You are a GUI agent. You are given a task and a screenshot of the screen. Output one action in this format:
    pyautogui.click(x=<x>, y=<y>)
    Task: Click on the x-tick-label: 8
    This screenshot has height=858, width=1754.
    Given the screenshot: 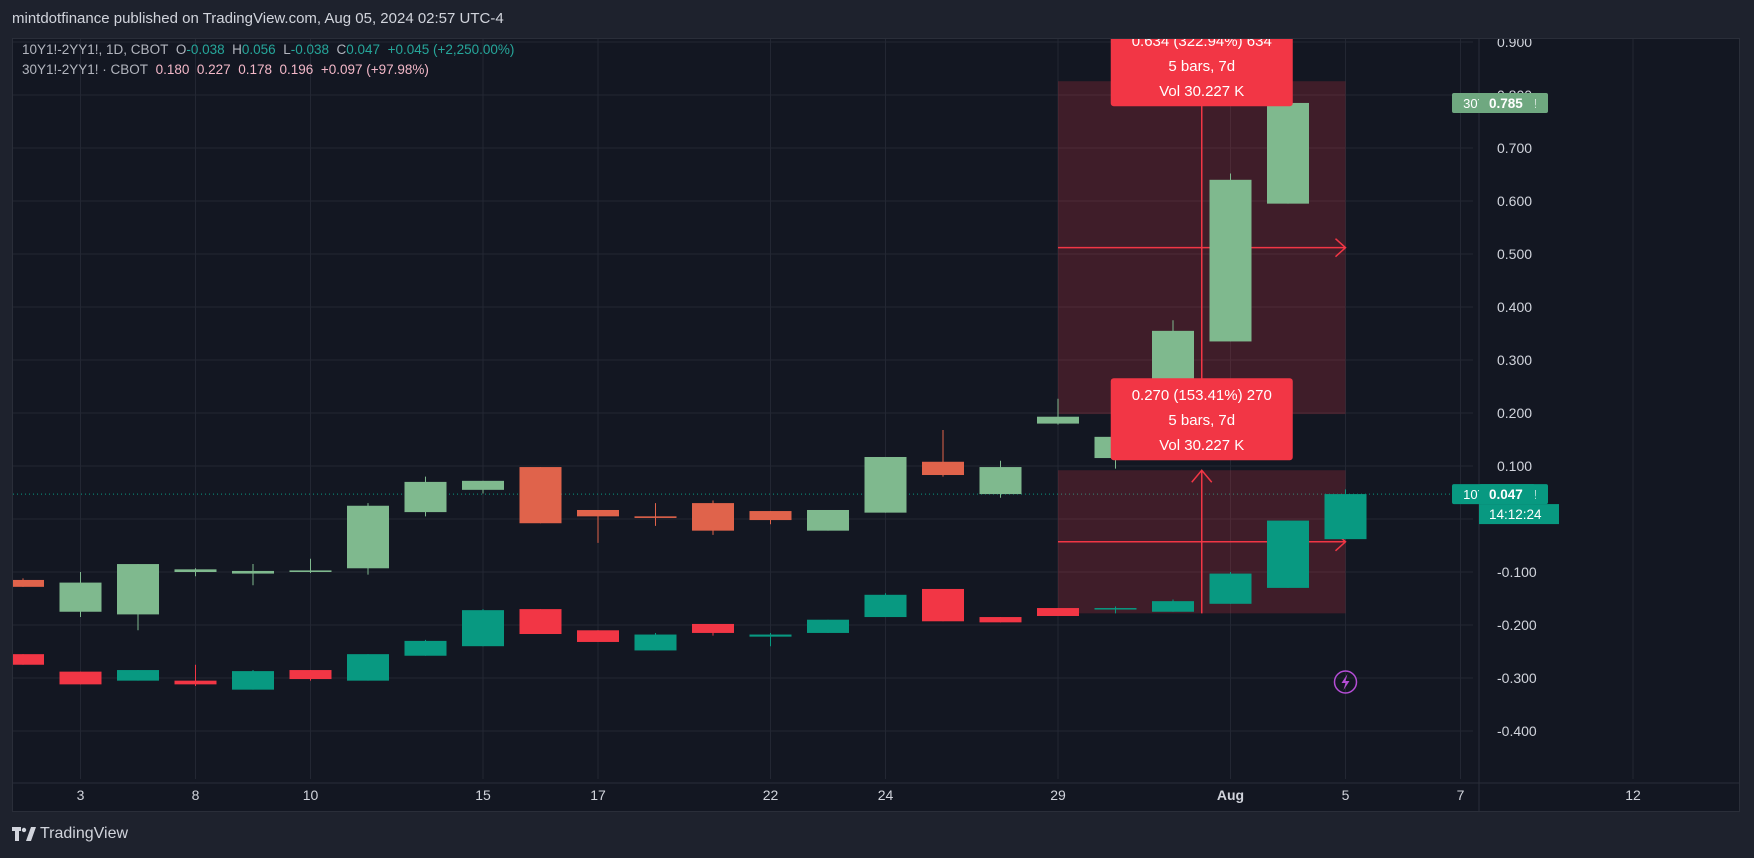 What is the action you would take?
    pyautogui.click(x=196, y=795)
    